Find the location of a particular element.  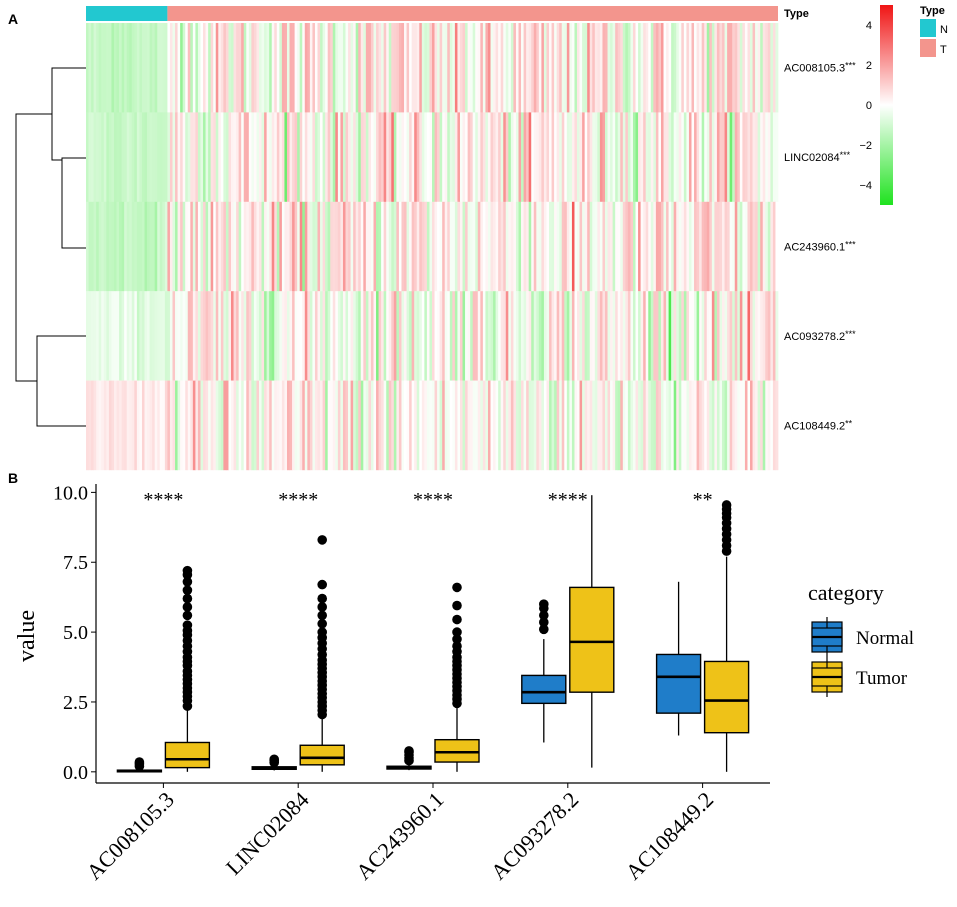

category-legend: Normal Tumor is located at coordinates (862, 657).